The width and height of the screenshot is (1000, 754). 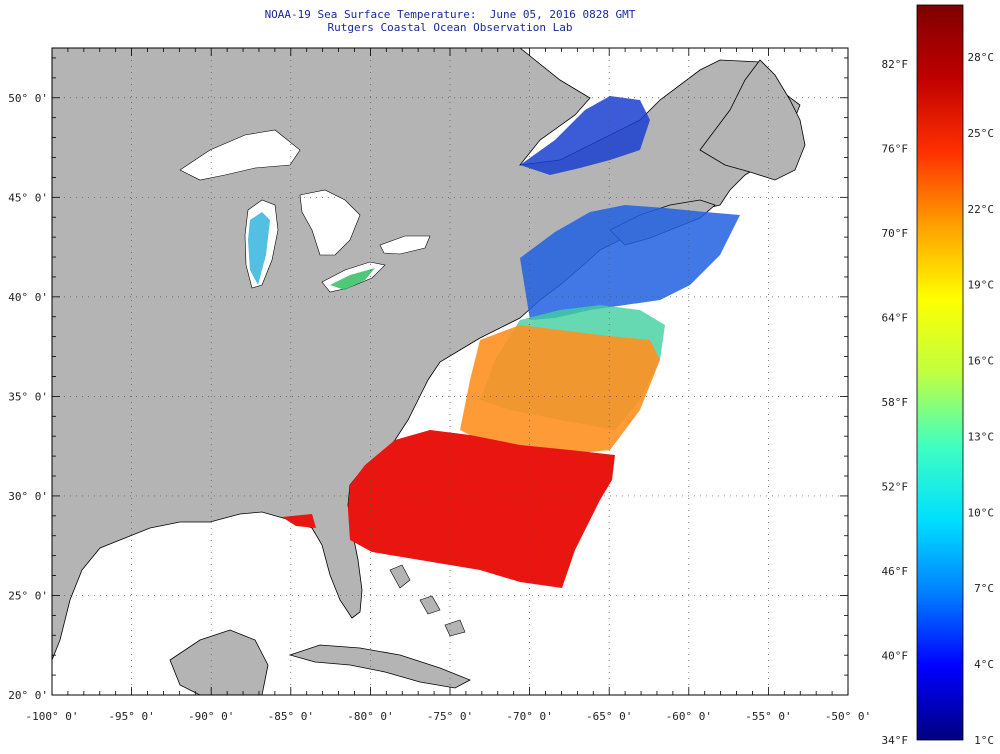 I want to click on colorbar-c-label: 7°C, so click(x=984, y=588).